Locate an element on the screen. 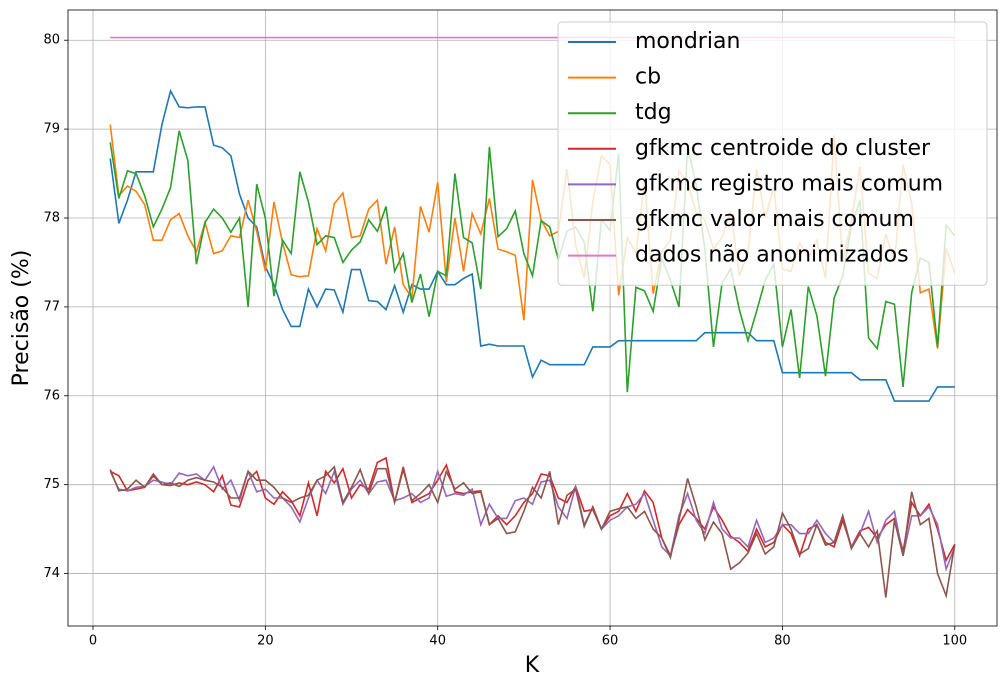 This screenshot has width=1006, height=689. x-tick-label: 20 is located at coordinates (265, 641).